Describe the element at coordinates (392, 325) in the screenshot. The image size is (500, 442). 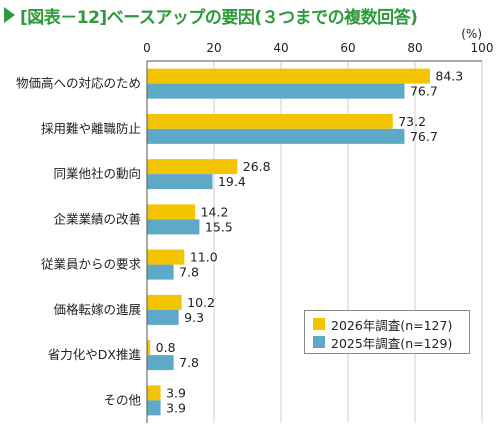
I see `legend-label-2026: 2026年調査(n=127)` at that location.